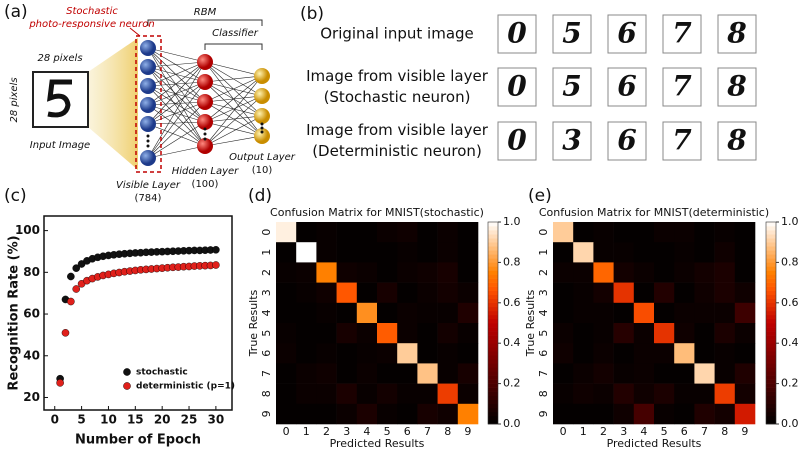 The height and width of the screenshot is (449, 800). Describe the element at coordinates (266, 272) in the screenshot. I see `y-tick-label: 2` at that location.